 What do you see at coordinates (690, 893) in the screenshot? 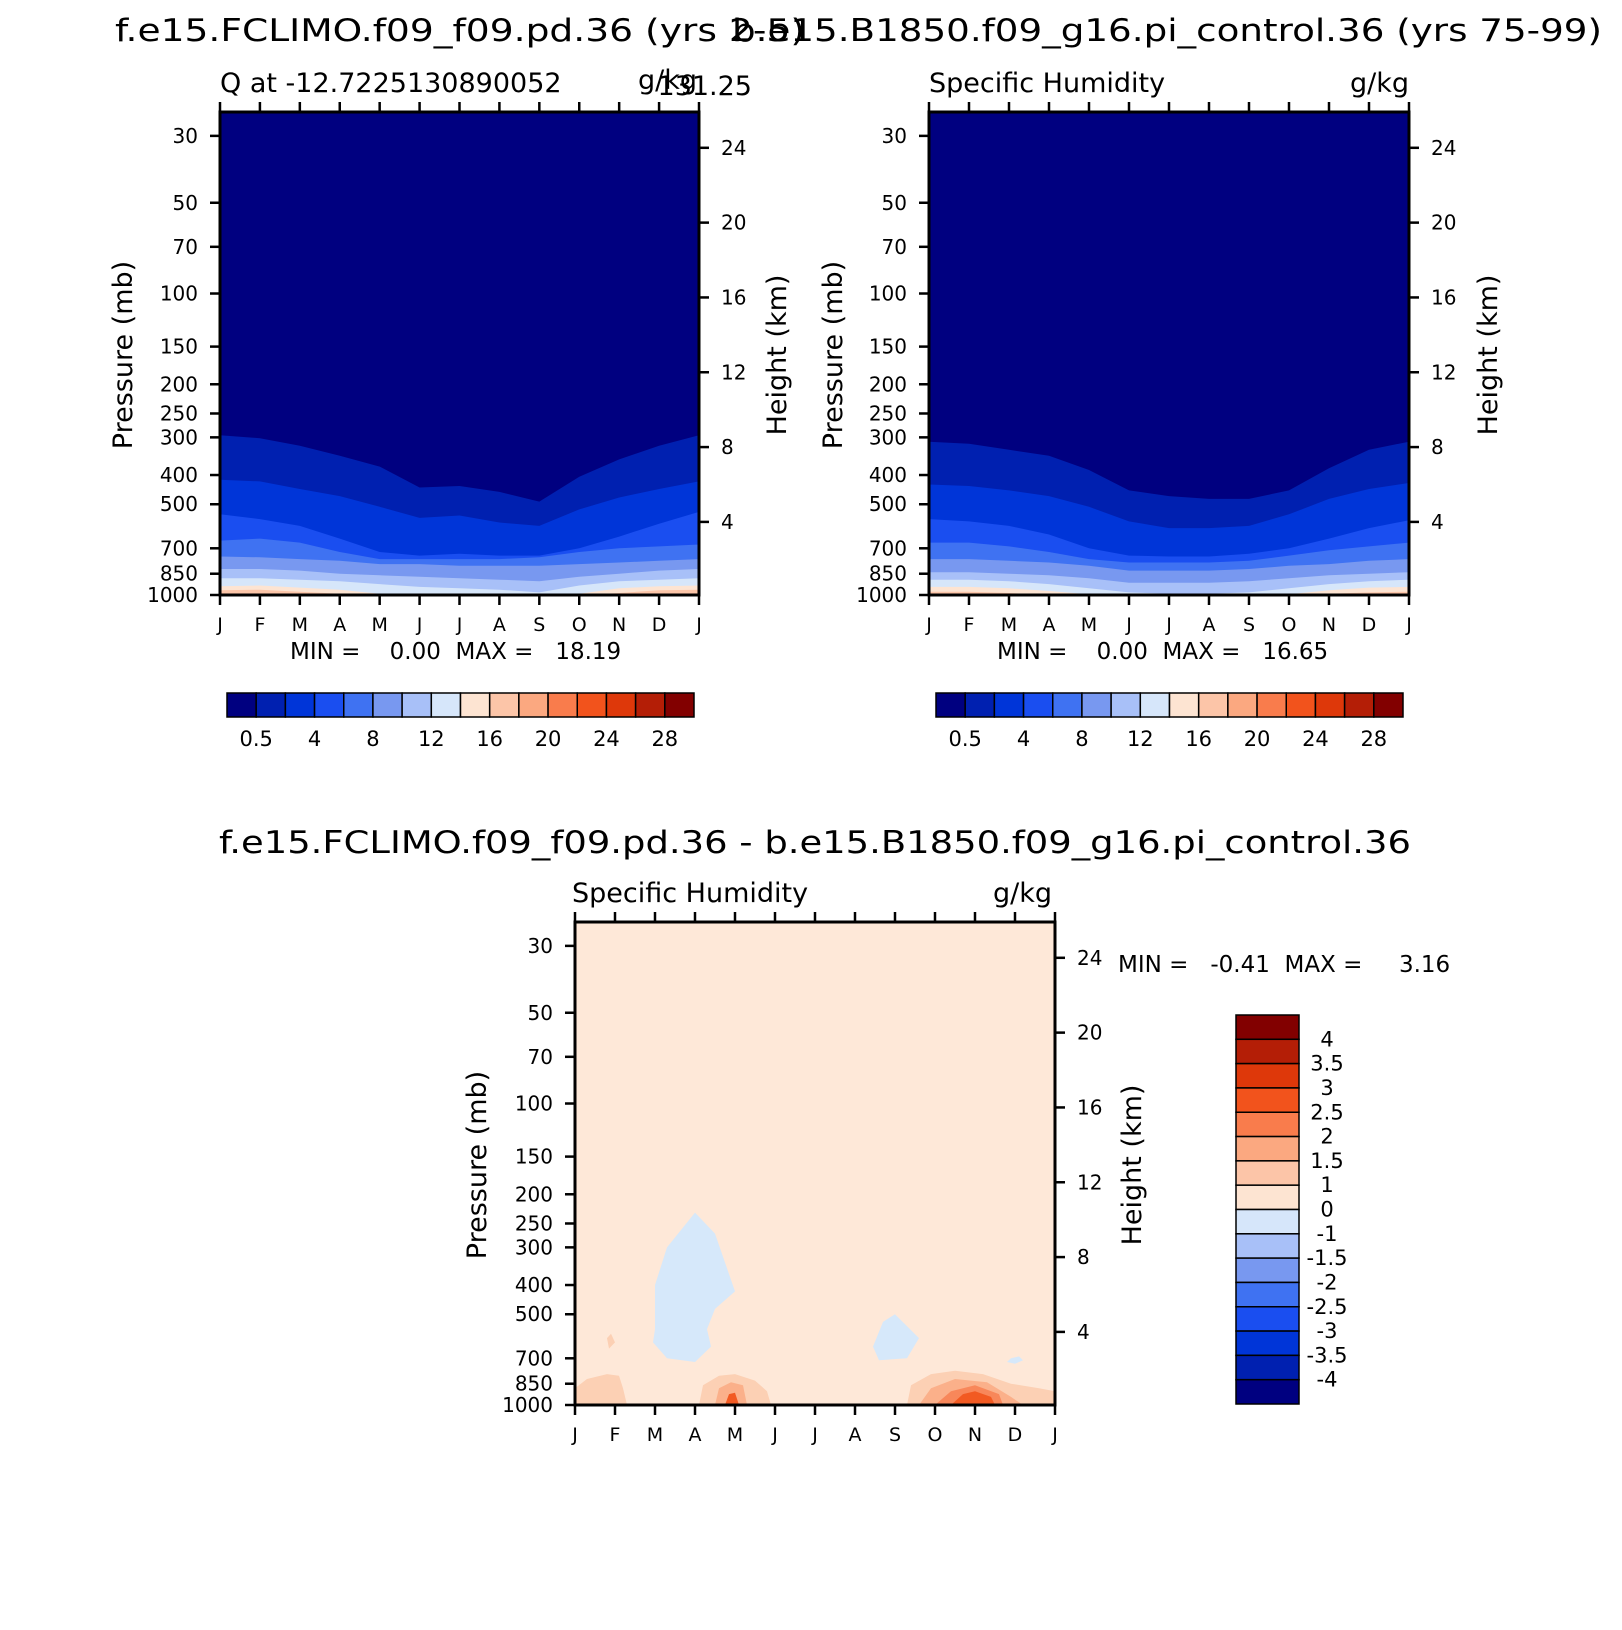
I see `diff-panel-left-string: Specific Humidity` at bounding box center [690, 893].